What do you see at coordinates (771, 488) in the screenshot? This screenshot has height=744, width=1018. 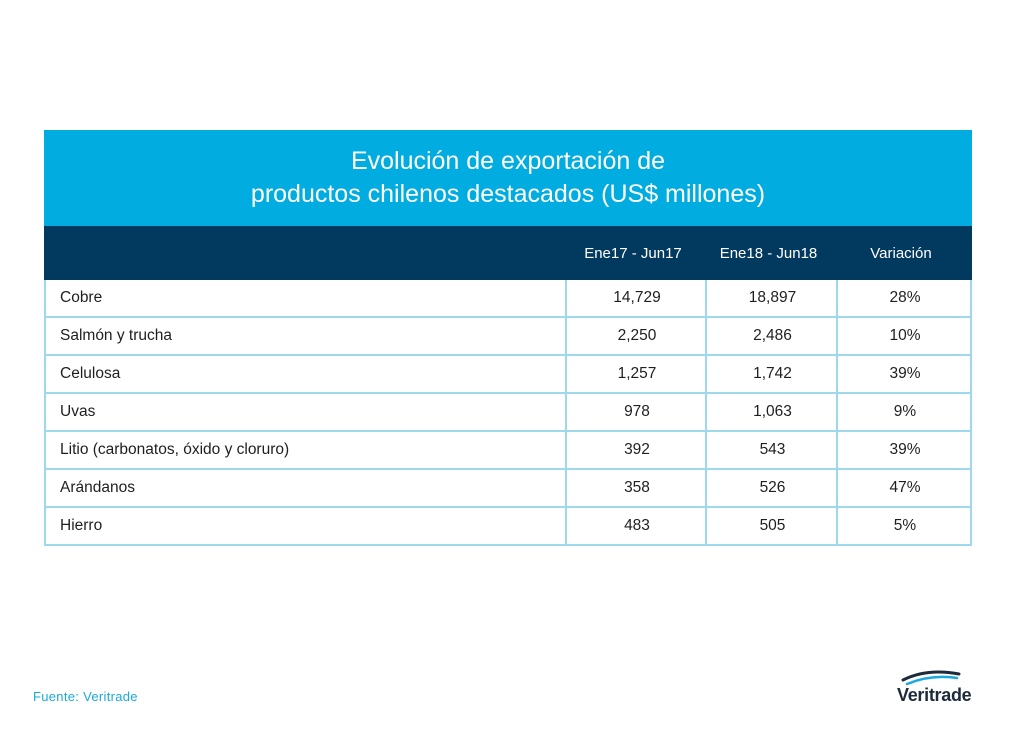 I see `cell-2018: 526` at bounding box center [771, 488].